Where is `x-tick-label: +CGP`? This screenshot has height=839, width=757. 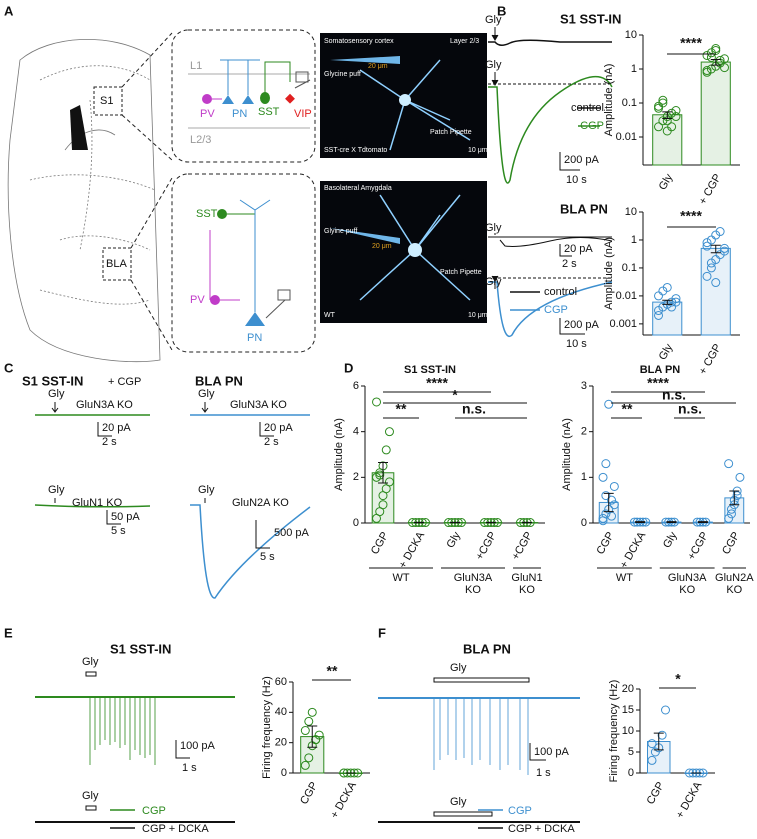 x-tick-label: +CGP is located at coordinates (698, 546).